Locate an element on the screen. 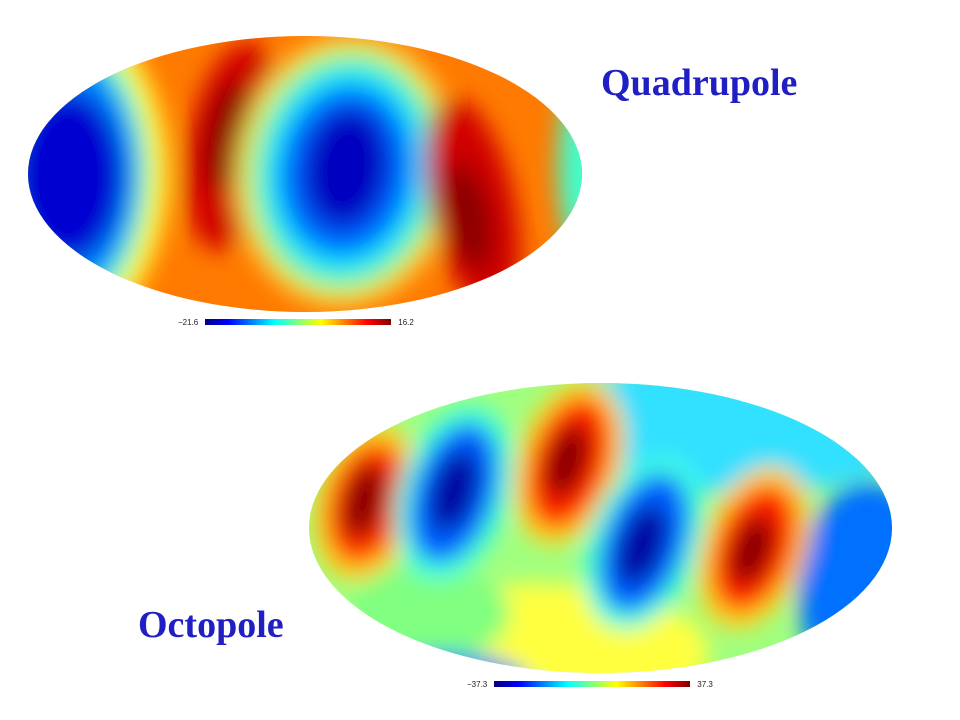 The image size is (960, 720). quadrupole-title: Quadrupole is located at coordinates (699, 83).